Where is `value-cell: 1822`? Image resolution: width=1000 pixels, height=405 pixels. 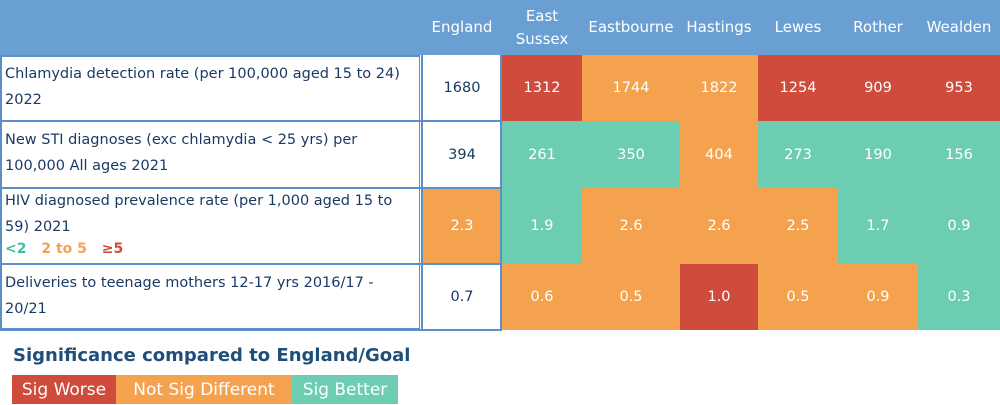 value-cell: 1822 is located at coordinates (719, 88).